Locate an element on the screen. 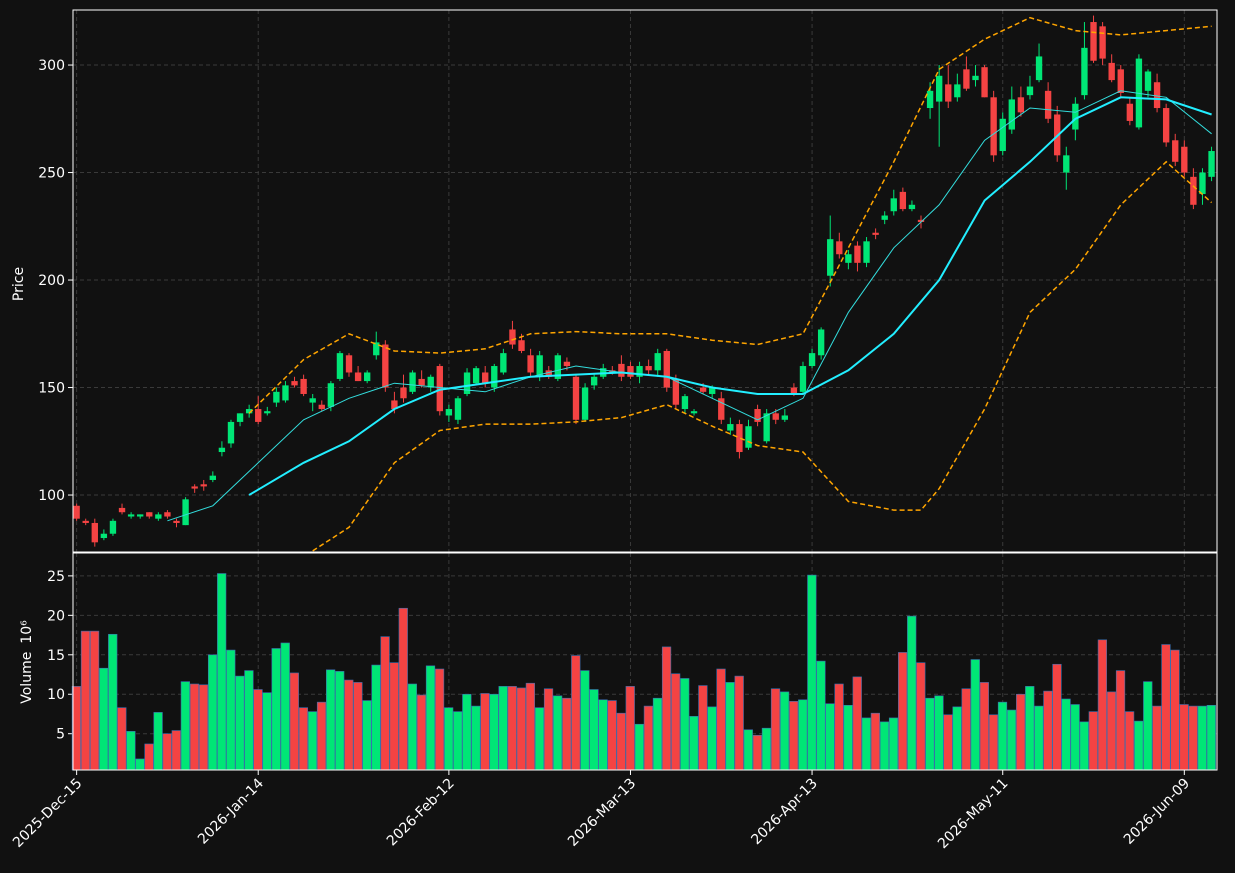 Image resolution: width=1235 pixels, height=873 pixels. y-tick-label: 100 is located at coordinates (51, 496).